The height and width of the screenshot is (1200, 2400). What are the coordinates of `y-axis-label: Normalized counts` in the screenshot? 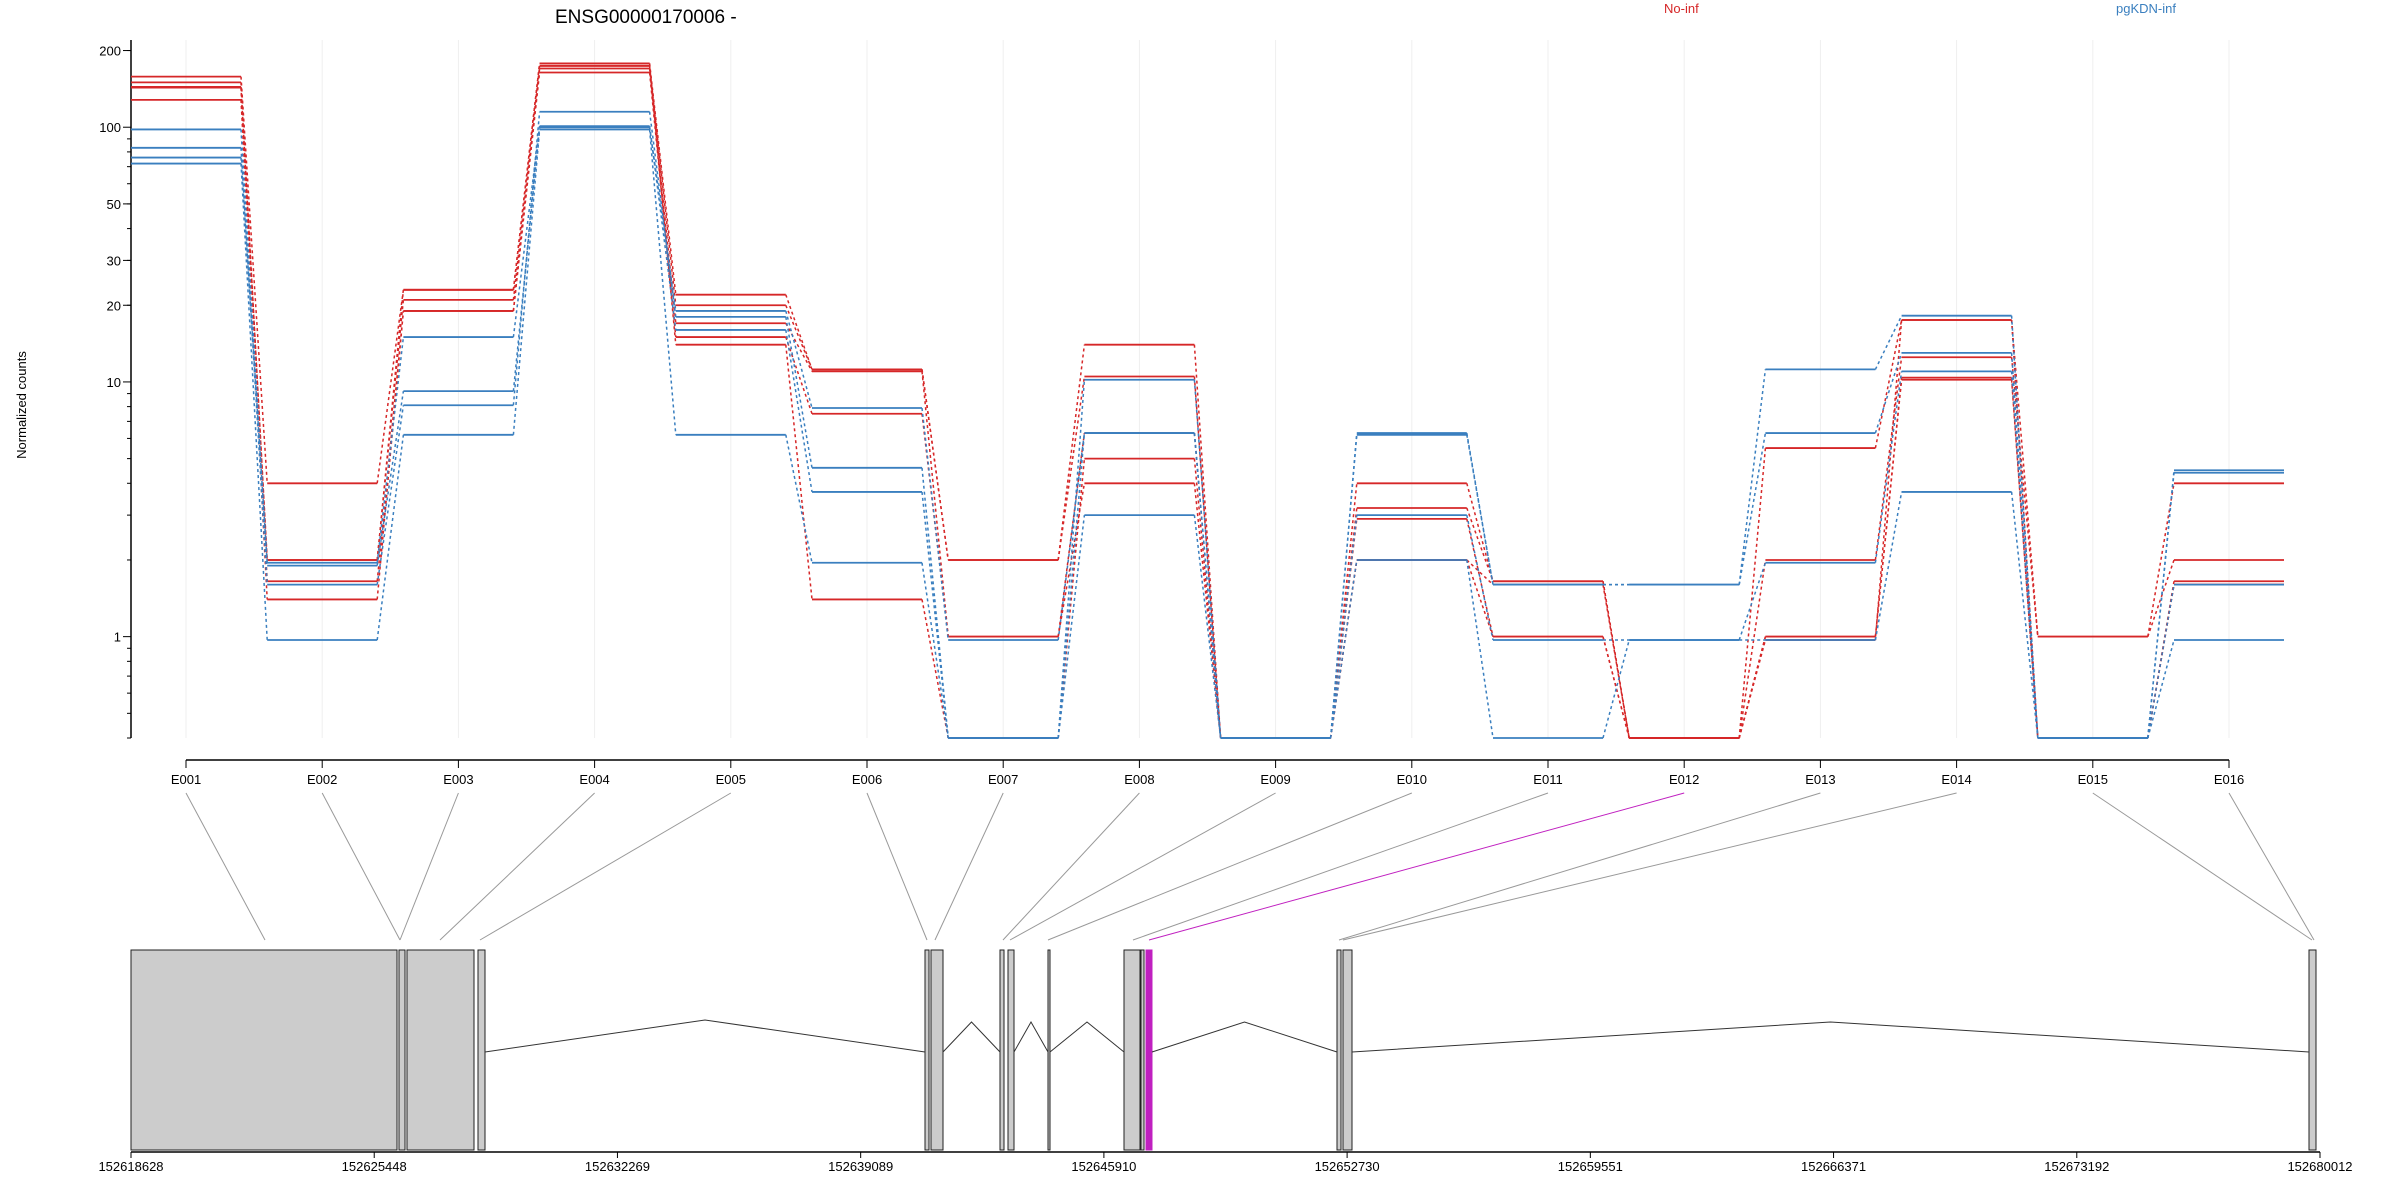 It's located at (21, 405).